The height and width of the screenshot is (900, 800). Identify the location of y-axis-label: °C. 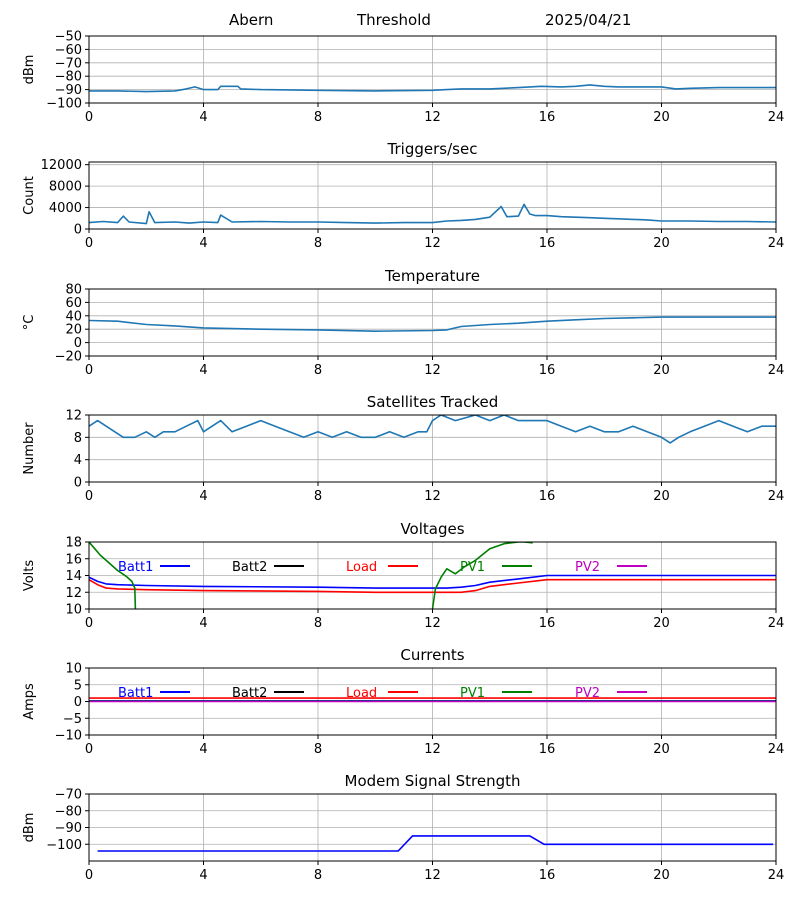
(29, 323).